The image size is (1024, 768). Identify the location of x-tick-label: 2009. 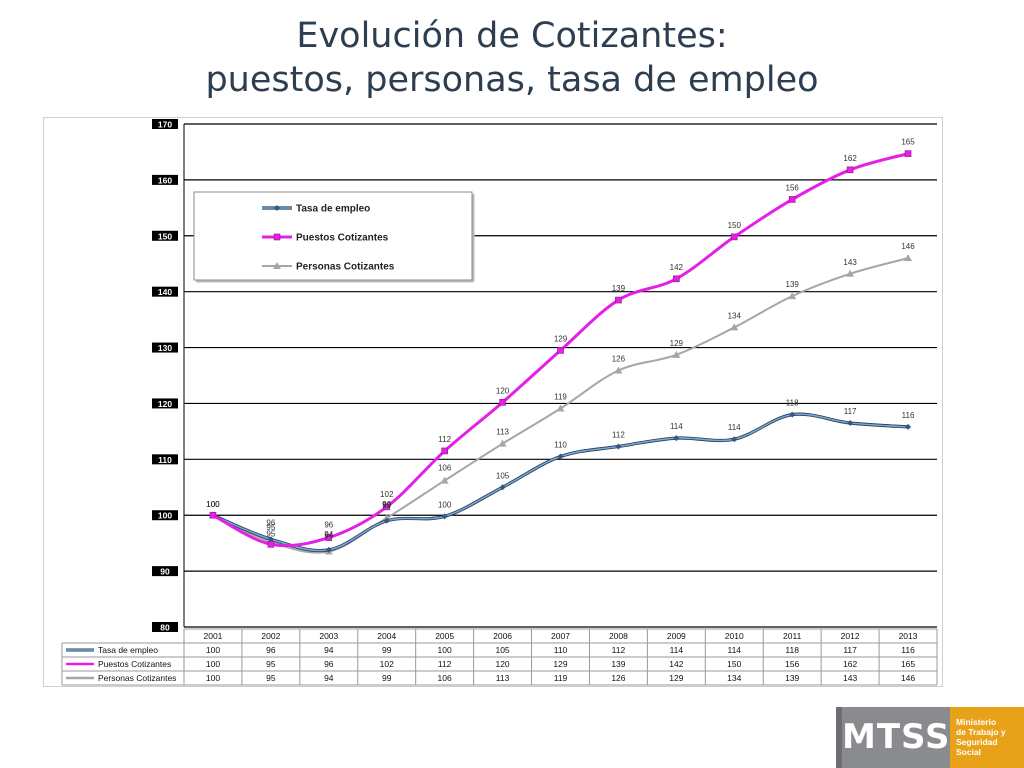
(676, 636).